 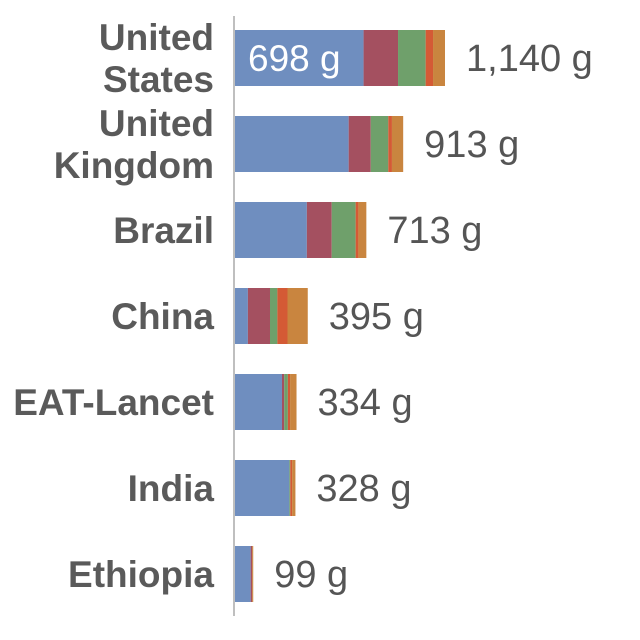 What do you see at coordinates (363, 489) in the screenshot?
I see `total-label-5: 328 g` at bounding box center [363, 489].